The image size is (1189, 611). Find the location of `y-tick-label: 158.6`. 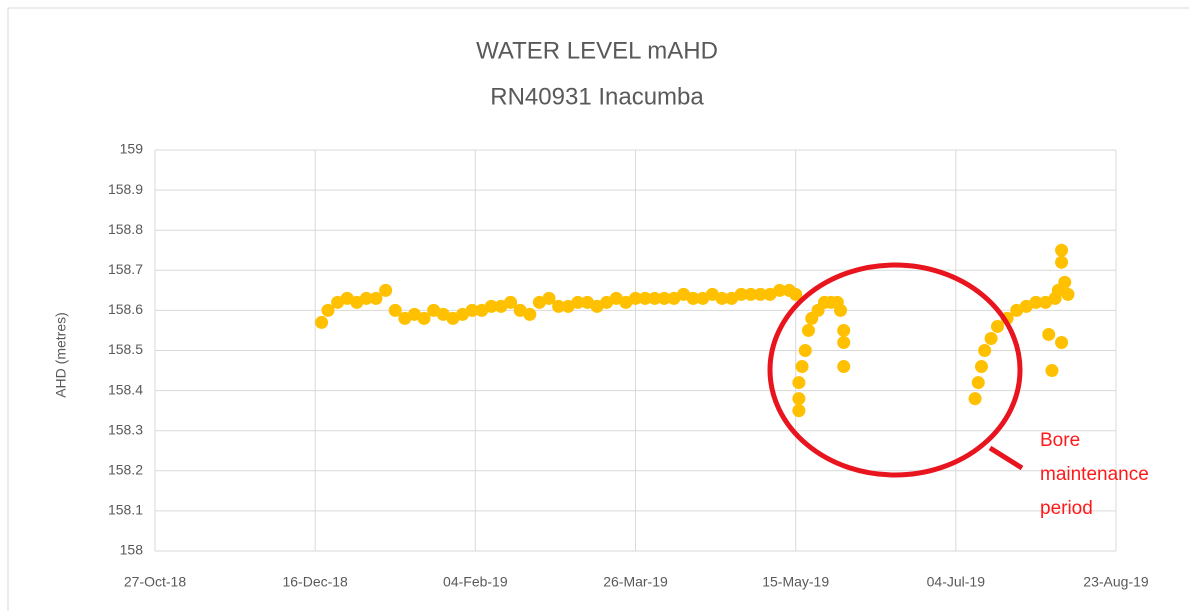

y-tick-label: 158.6 is located at coordinates (125, 309).